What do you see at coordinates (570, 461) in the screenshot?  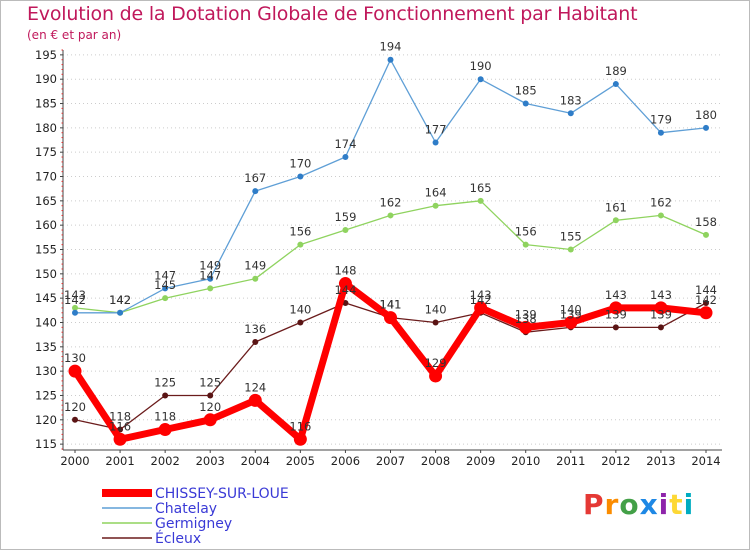 I see `x-tick-label: 2011` at bounding box center [570, 461].